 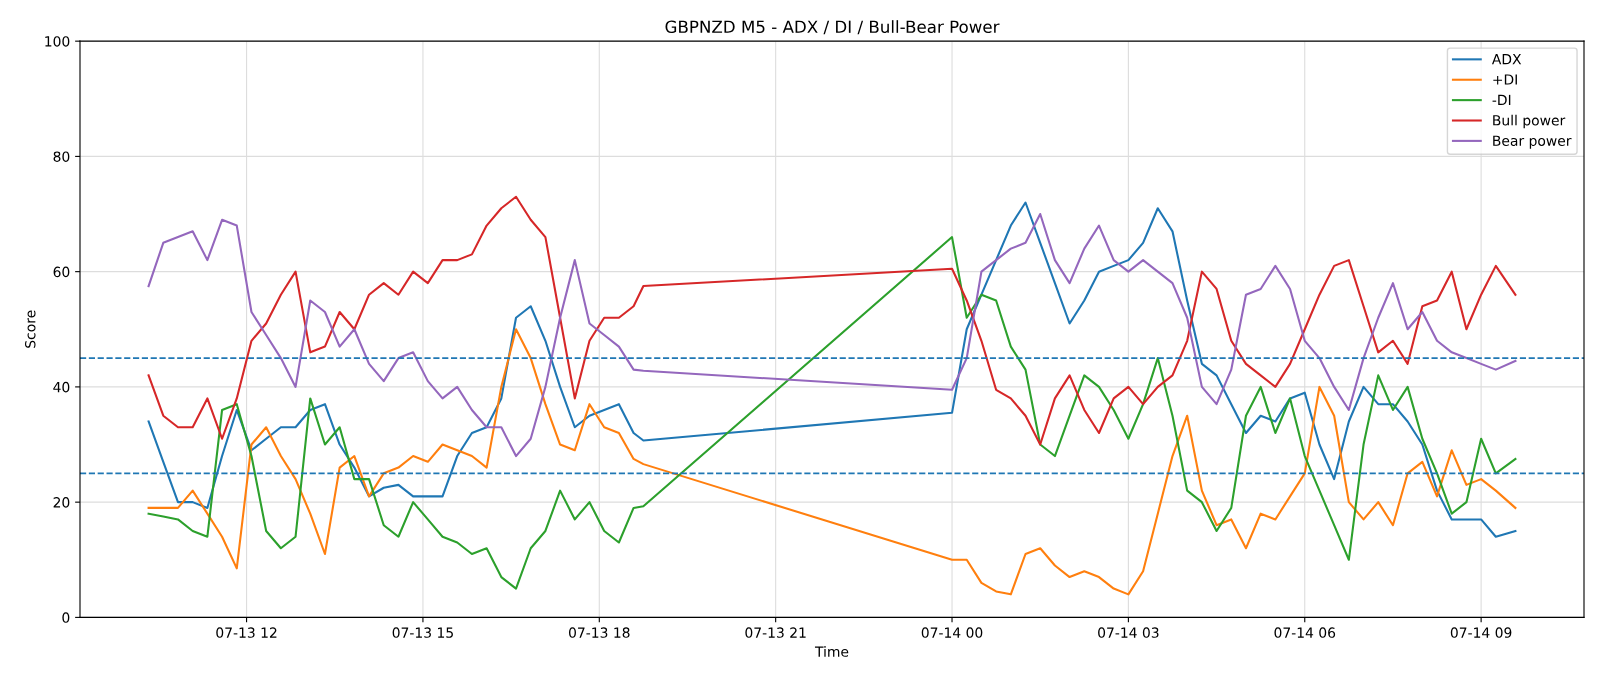 I want to click on x-tick-label: 07-13 18, so click(x=599, y=632).